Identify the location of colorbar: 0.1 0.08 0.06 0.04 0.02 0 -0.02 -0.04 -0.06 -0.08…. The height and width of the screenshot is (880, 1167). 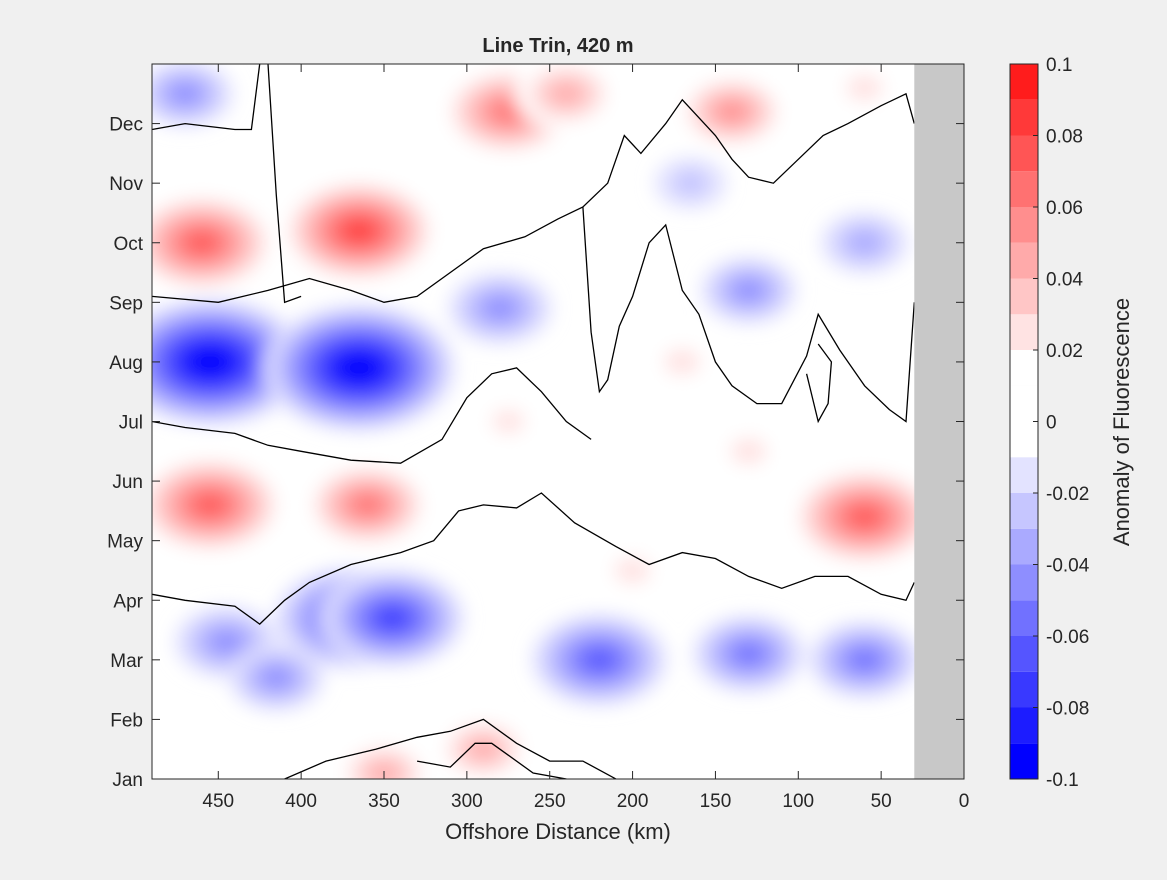
(1049, 423).